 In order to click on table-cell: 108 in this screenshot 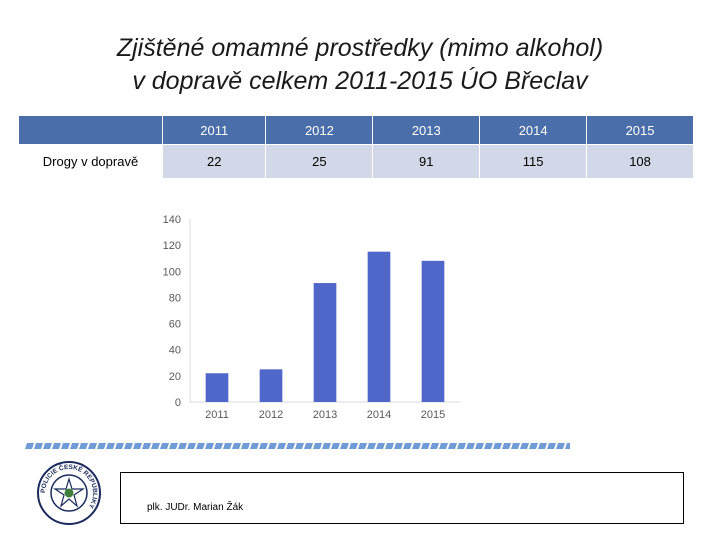, I will do `click(640, 161)`.